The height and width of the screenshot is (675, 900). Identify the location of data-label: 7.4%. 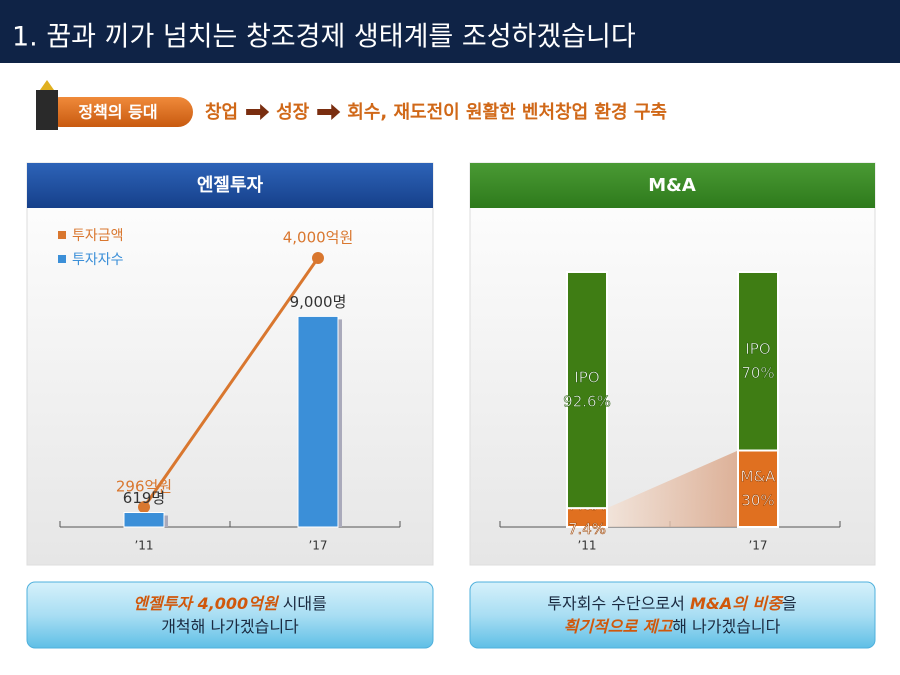
(587, 529).